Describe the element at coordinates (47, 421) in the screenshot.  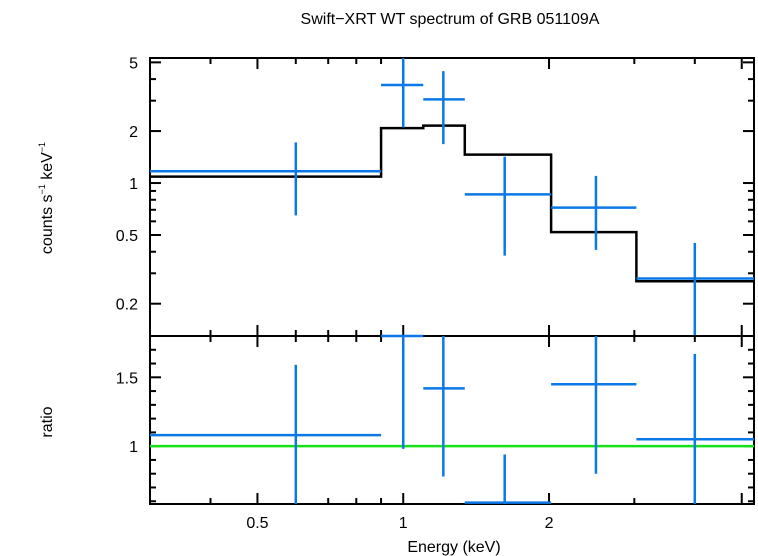
I see `y-axis-label-ratio: ratio` at that location.